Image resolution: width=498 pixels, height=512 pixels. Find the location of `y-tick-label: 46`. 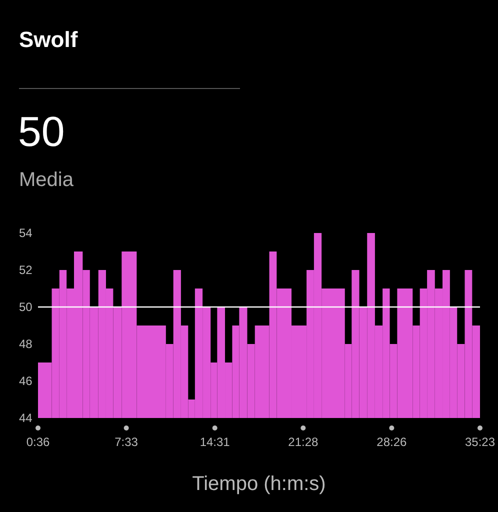

y-tick-label: 46 is located at coordinates (26, 381).